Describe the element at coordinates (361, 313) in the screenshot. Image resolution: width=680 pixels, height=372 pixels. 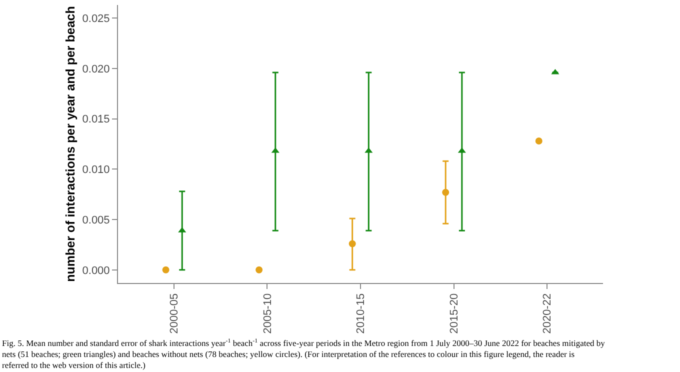
I see `x-tick-label: 2010-15` at that location.